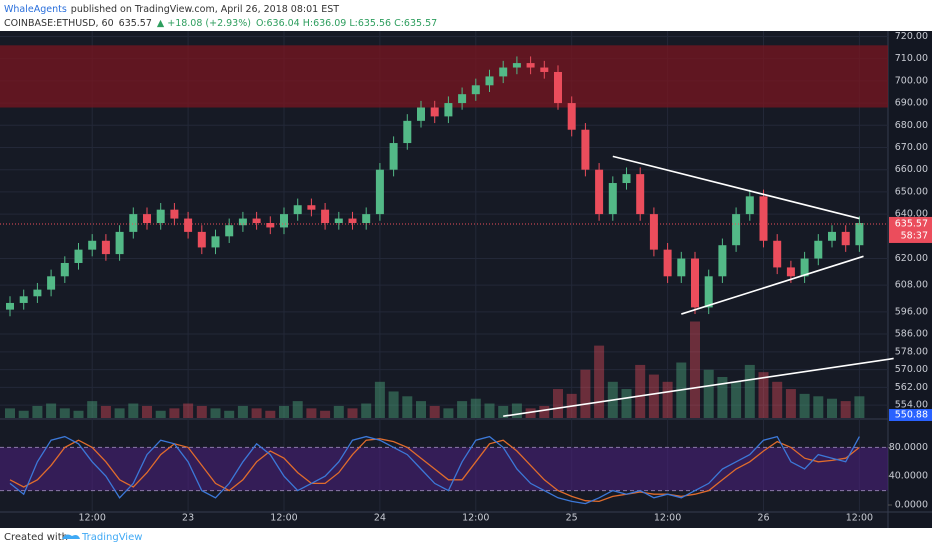  Describe the element at coordinates (908, 447) in the screenshot. I see `stoch-tick-label: 80.0000` at that location.